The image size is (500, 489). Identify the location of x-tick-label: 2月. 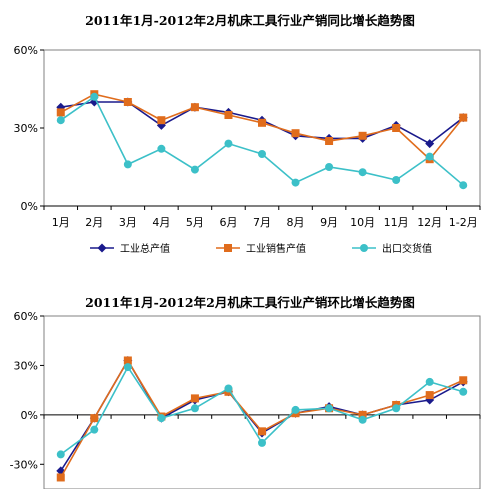
(94, 222).